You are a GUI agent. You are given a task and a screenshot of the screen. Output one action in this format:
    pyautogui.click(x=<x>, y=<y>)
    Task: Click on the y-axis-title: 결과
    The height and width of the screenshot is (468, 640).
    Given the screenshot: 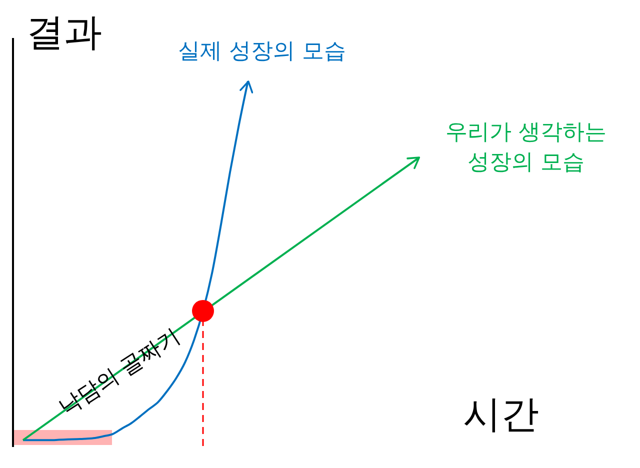 What is the action you would take?
    pyautogui.click(x=64, y=32)
    